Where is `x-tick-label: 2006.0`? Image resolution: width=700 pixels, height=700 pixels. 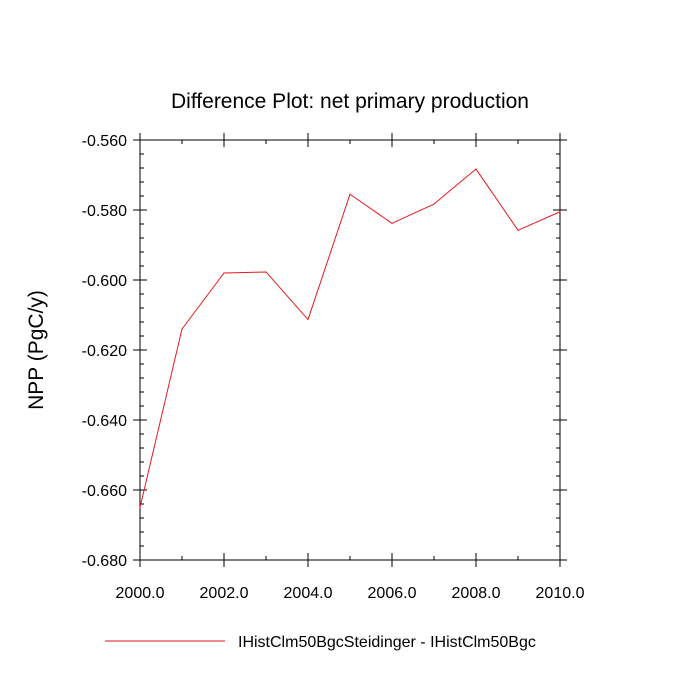
x-tick-label: 2006.0 is located at coordinates (392, 593).